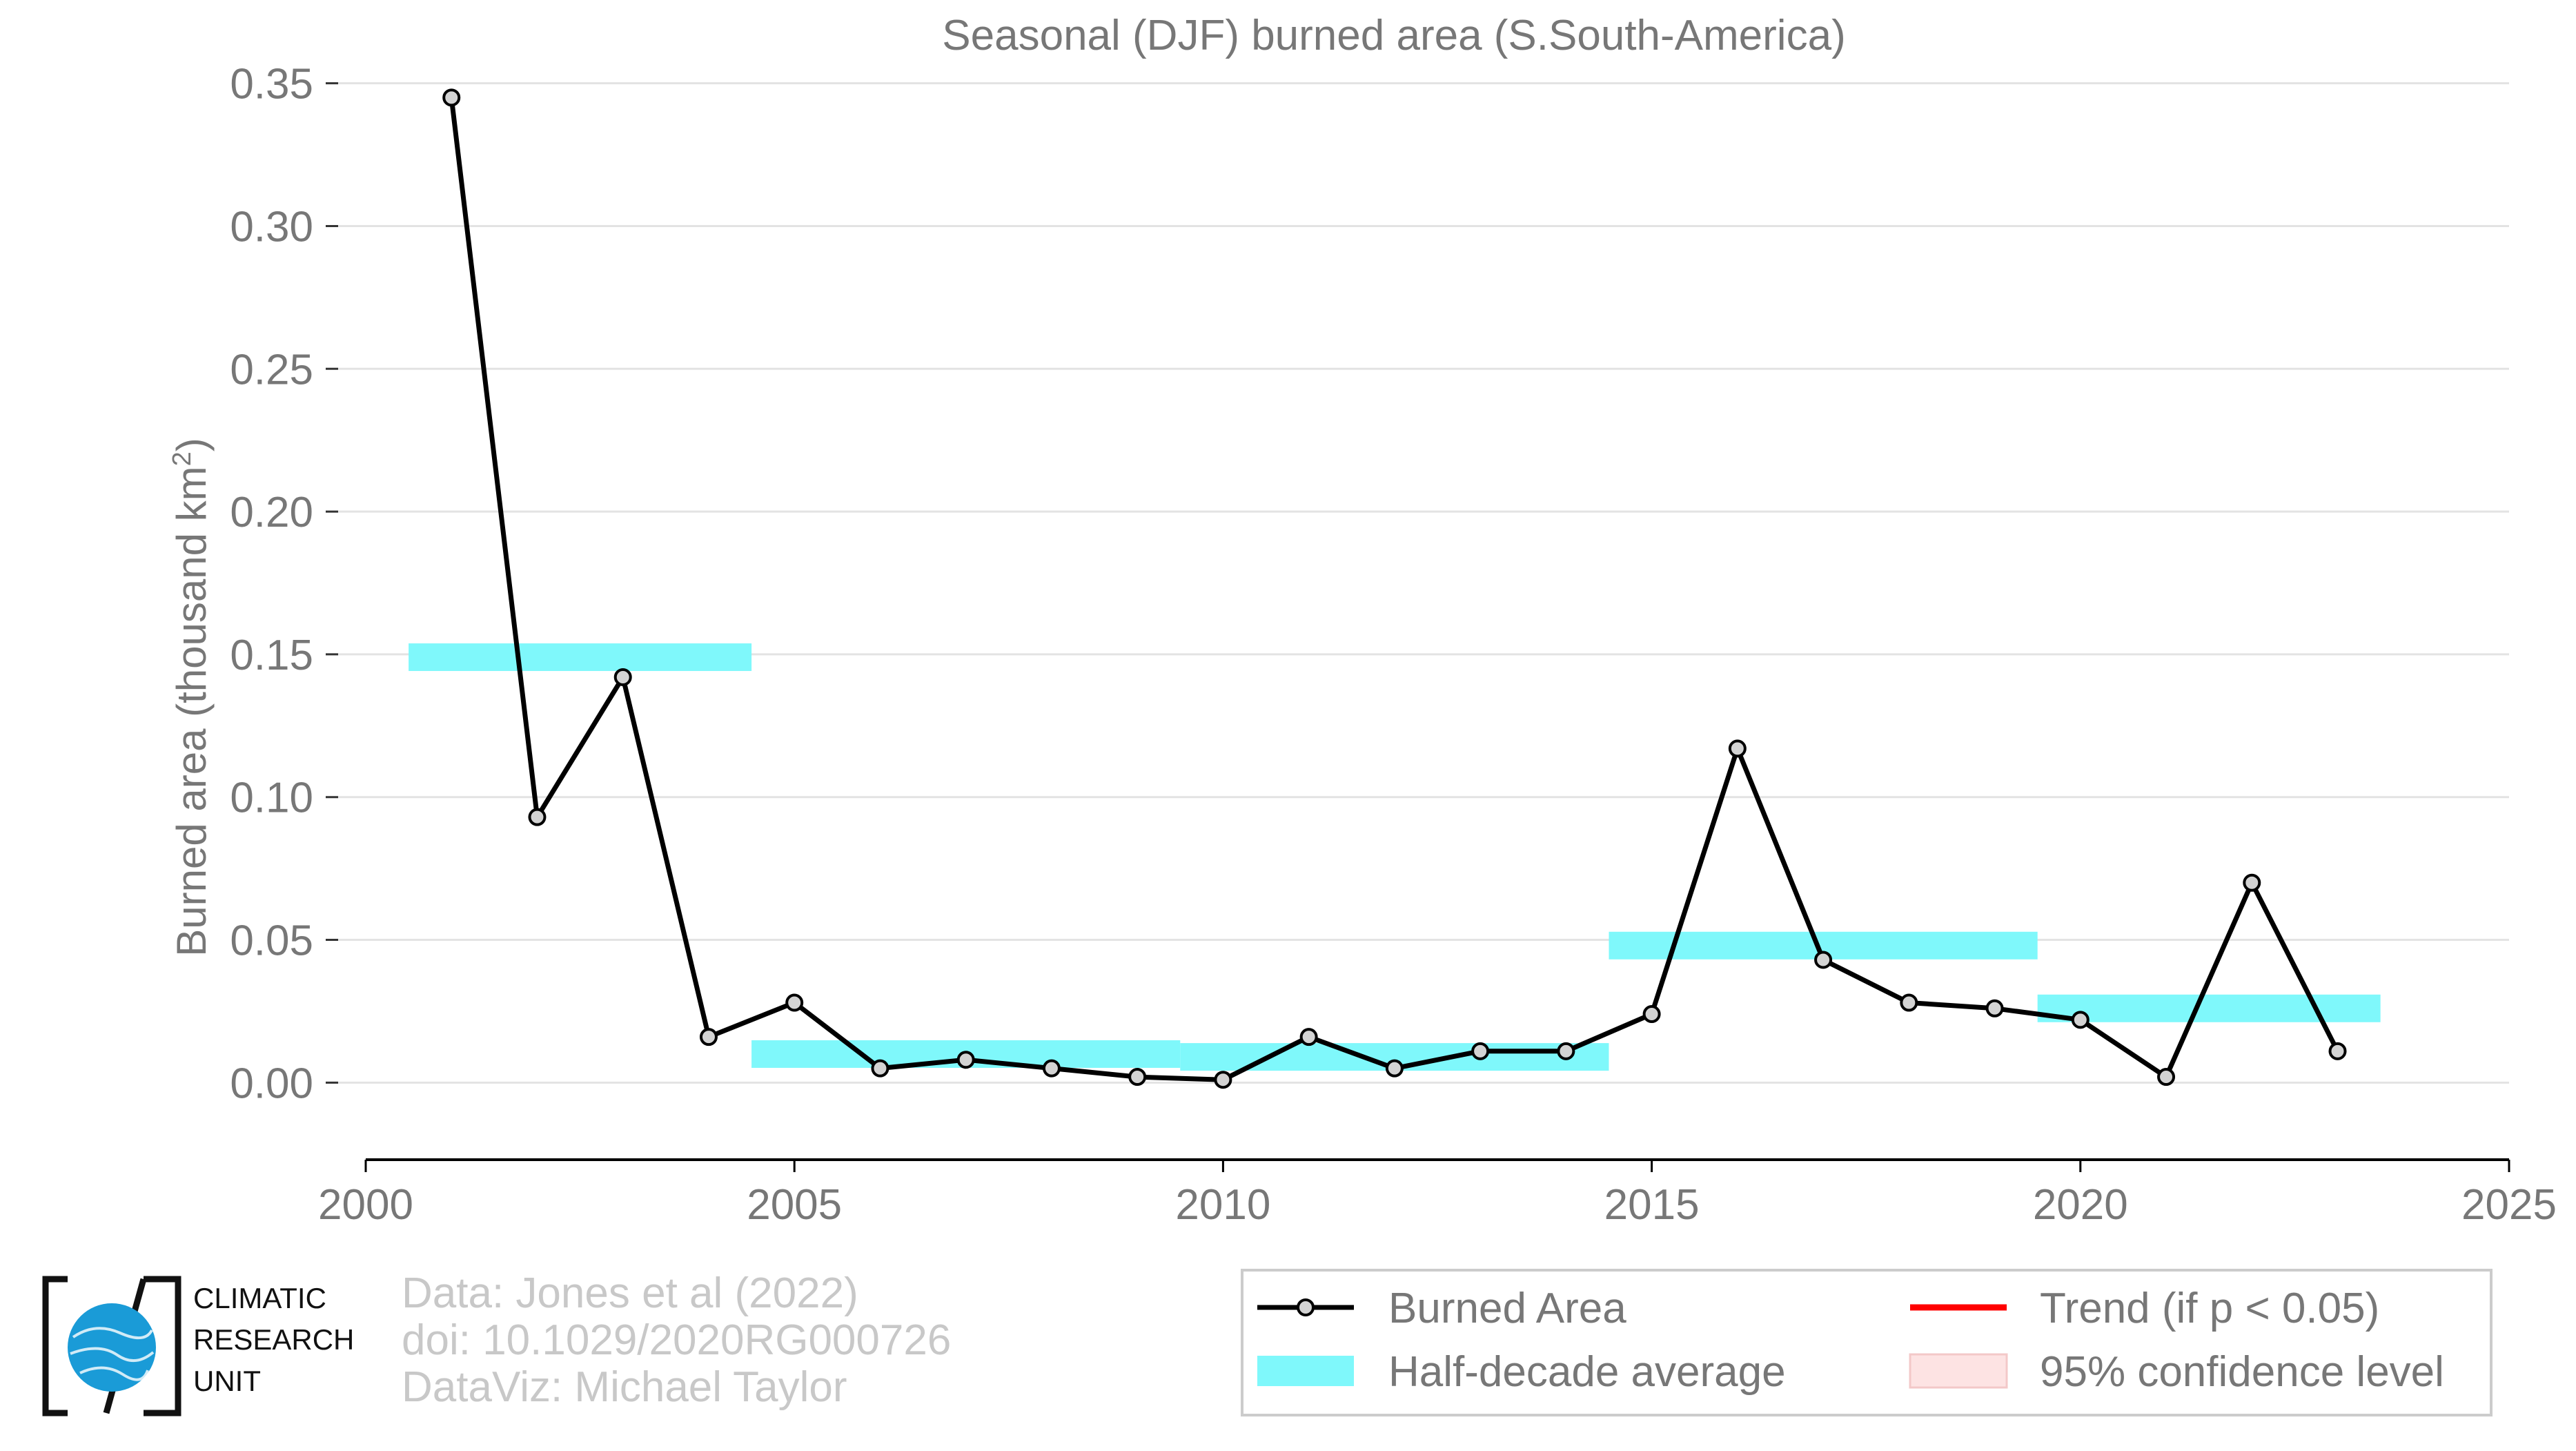  What do you see at coordinates (1222, 1205) in the screenshot?
I see `x-tick-label: 2010` at bounding box center [1222, 1205].